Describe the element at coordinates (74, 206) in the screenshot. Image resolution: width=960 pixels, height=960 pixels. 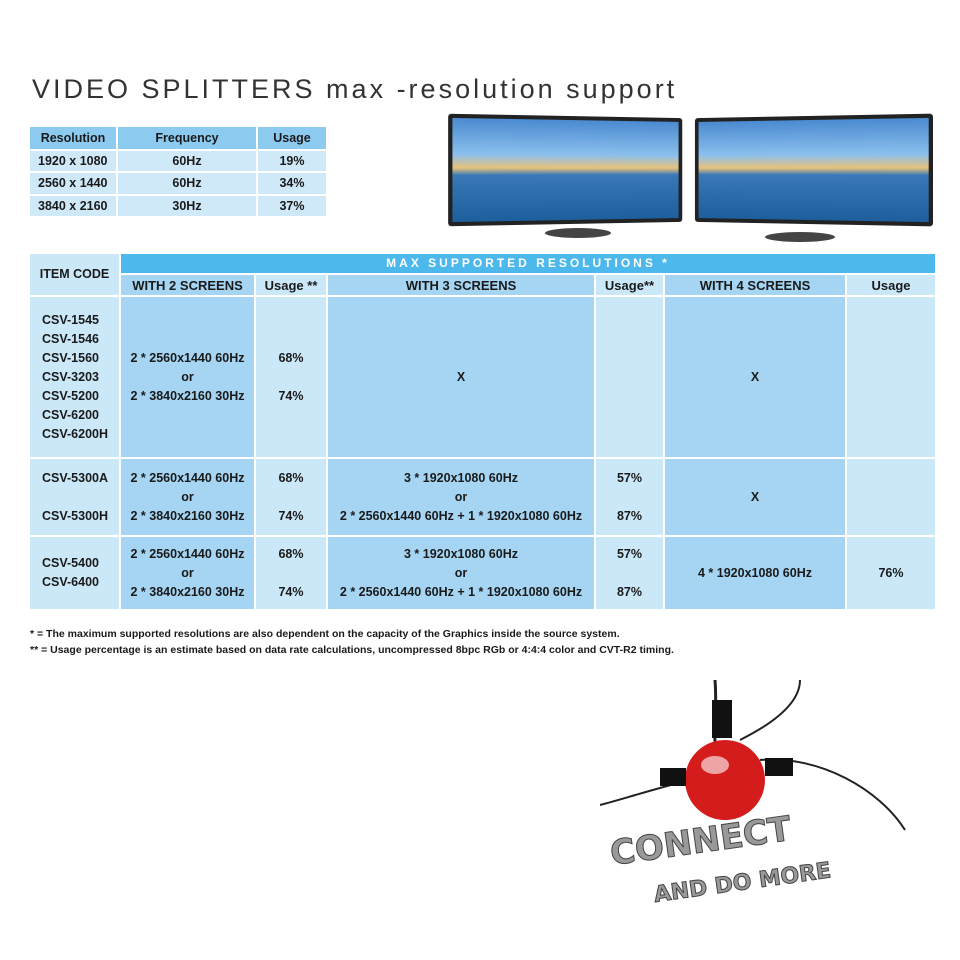
I see `cell: 3840 x 2160` at that location.